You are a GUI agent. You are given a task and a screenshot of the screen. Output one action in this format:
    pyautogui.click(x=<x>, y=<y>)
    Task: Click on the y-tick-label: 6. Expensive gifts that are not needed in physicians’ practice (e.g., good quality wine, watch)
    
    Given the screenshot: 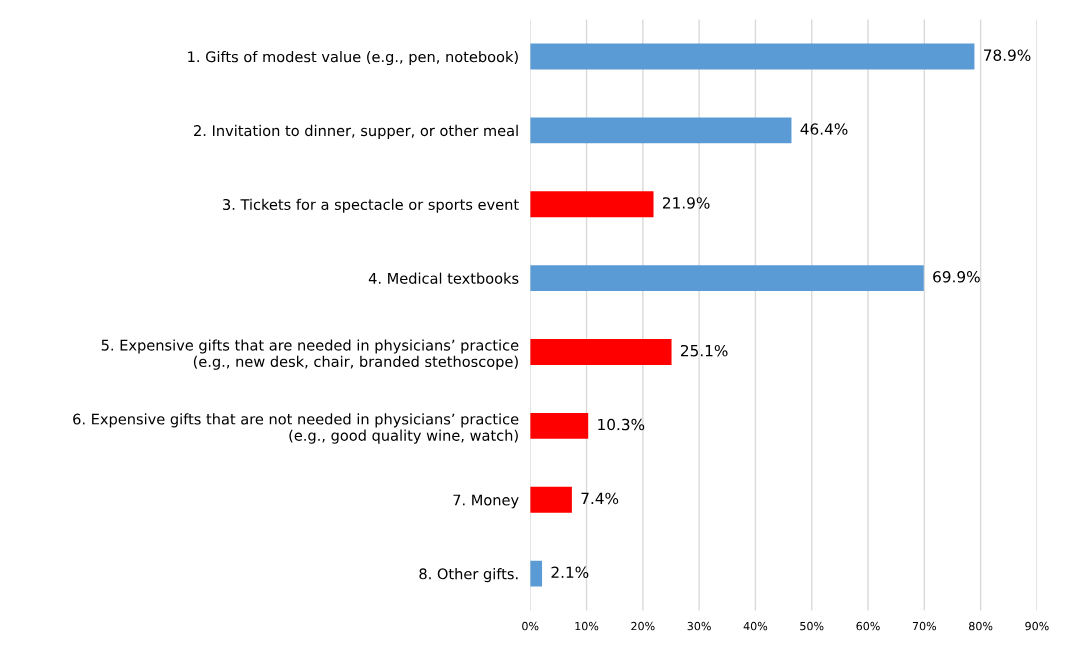 What is the action you would take?
    pyautogui.click(x=296, y=428)
    